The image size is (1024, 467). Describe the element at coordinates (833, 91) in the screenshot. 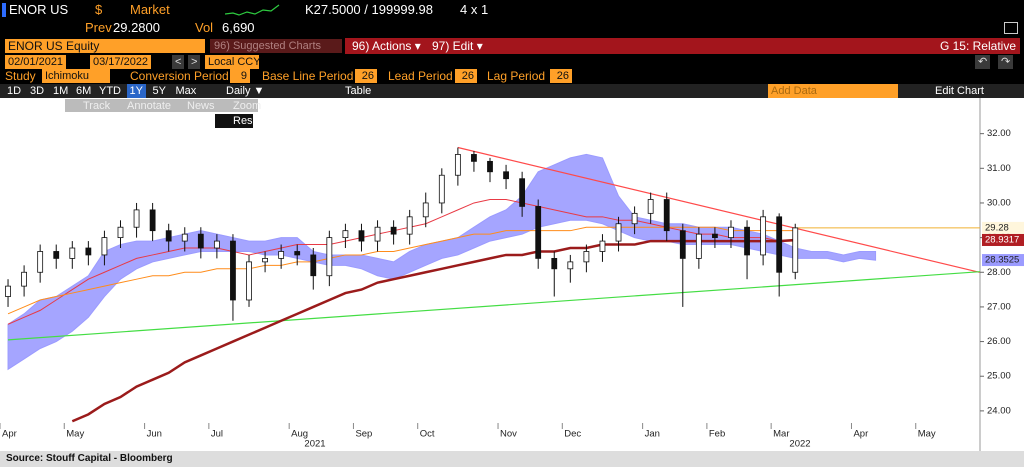

I see `add-data: Add Data` at that location.